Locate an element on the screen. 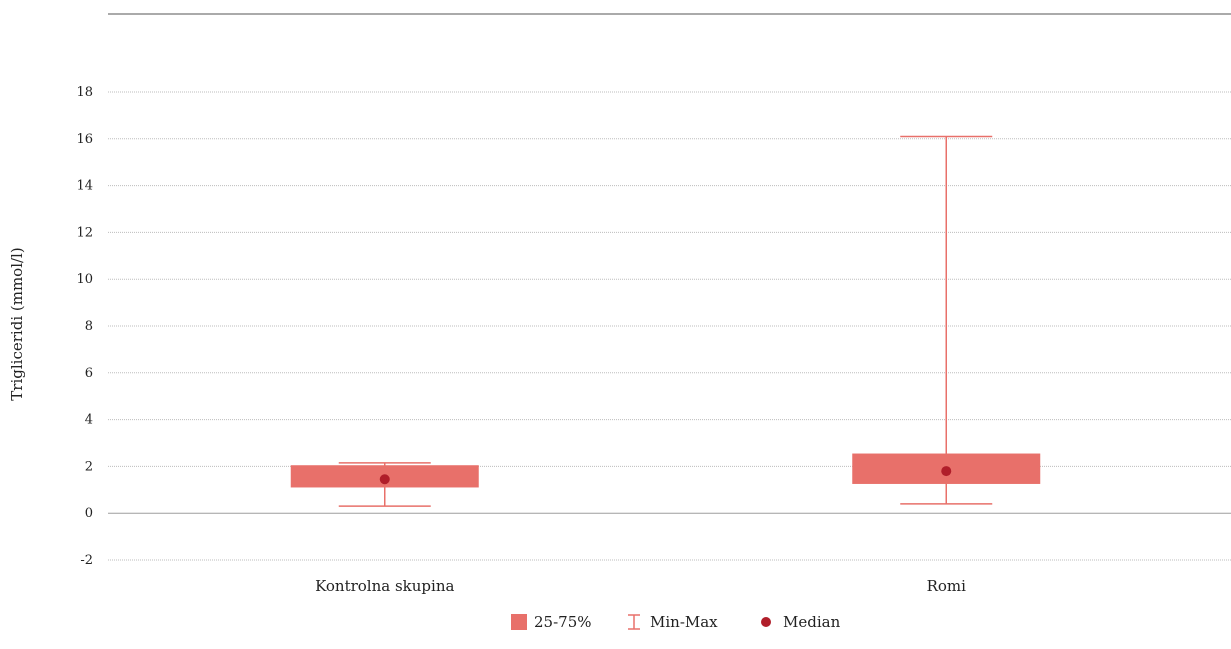  y-tick-label: 14 is located at coordinates (84, 186).